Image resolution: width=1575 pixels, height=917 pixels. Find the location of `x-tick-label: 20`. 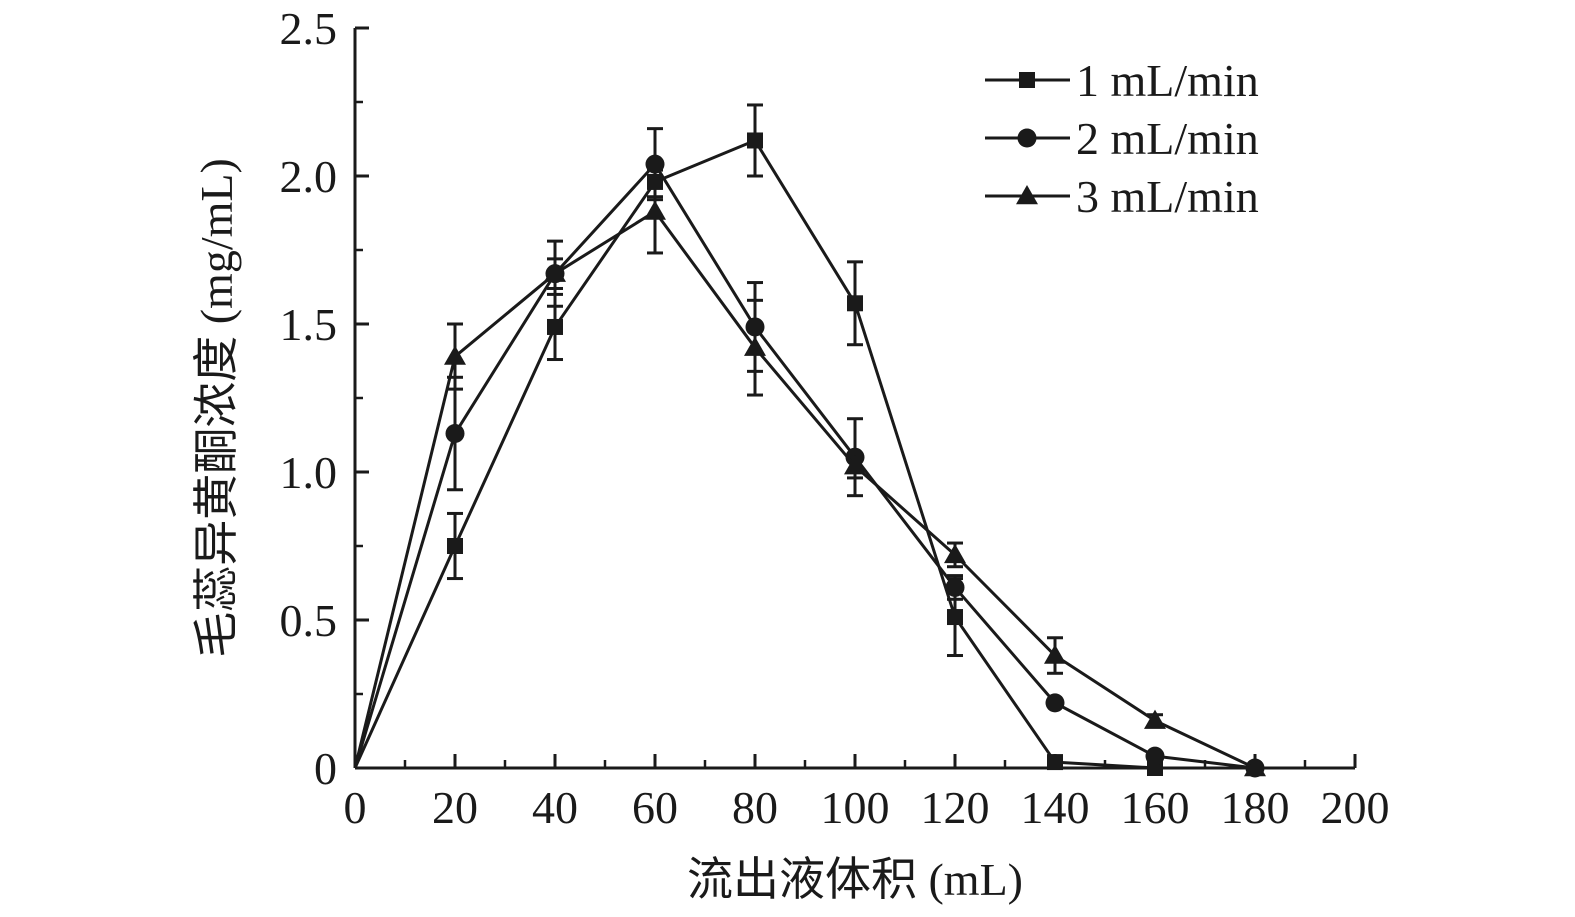

x-tick-label: 20 is located at coordinates (455, 807).